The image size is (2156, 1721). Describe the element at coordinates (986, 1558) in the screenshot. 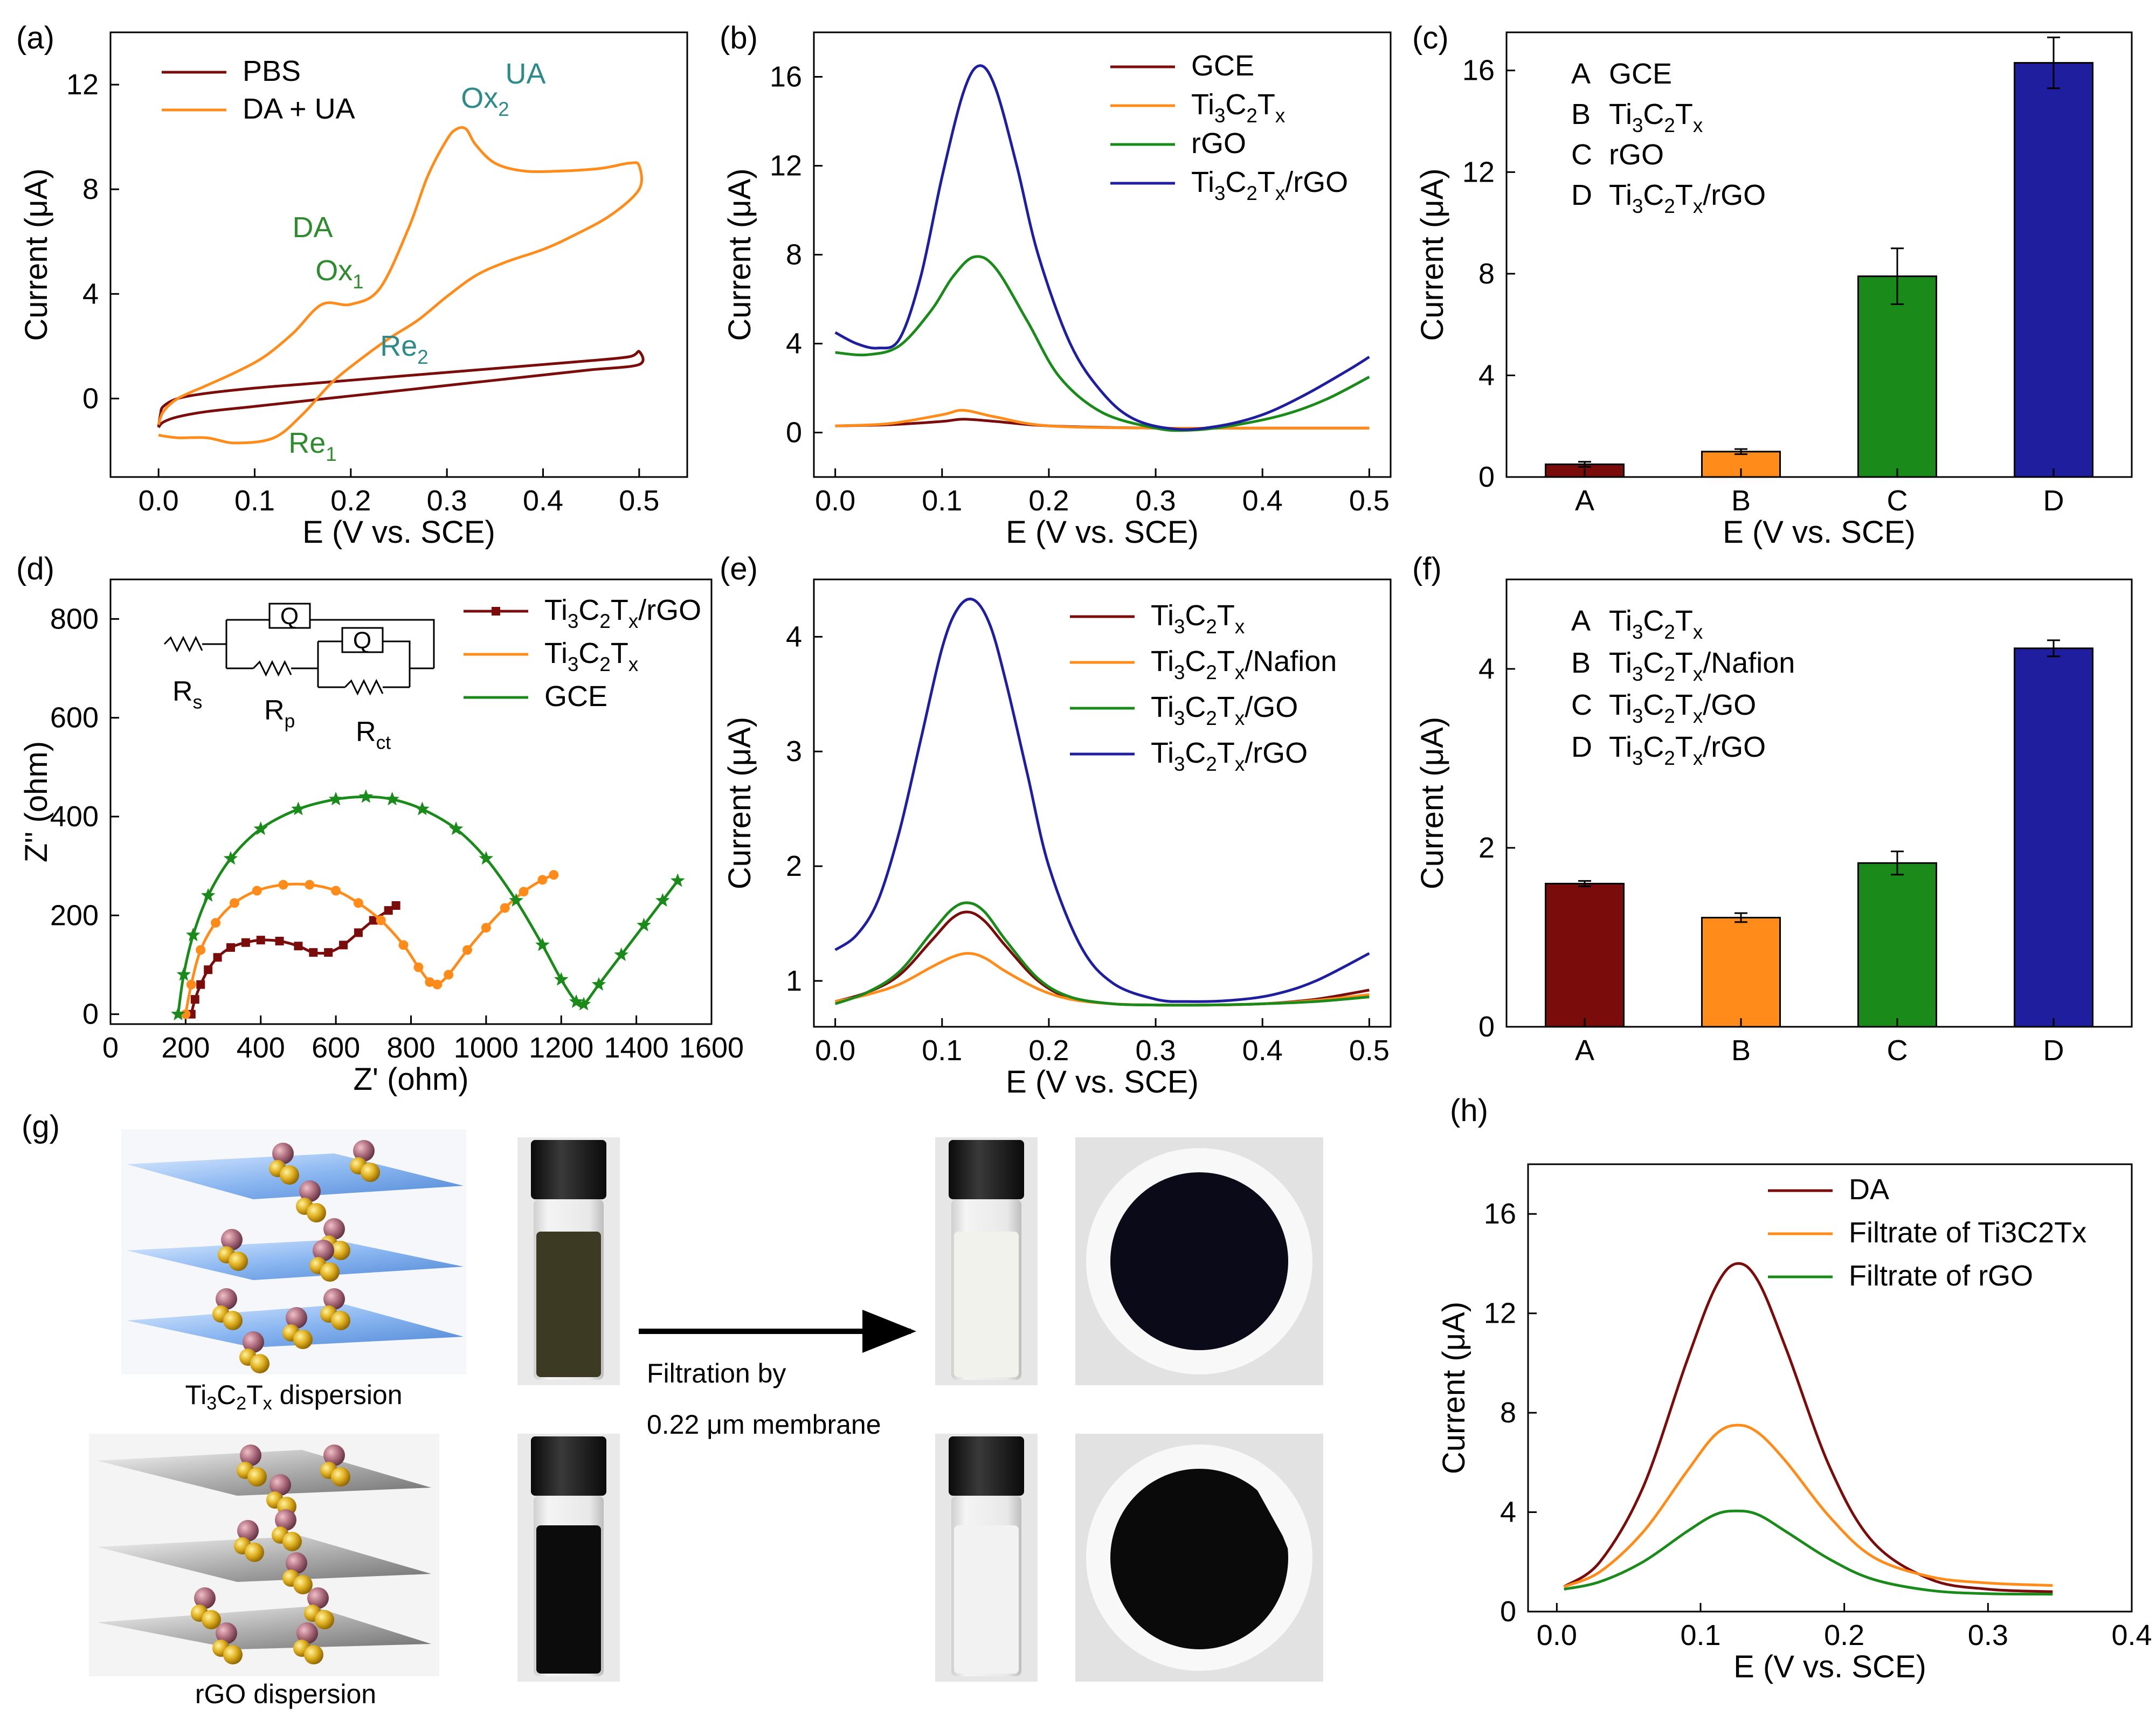

I see `vial-rgo-filtrate` at that location.